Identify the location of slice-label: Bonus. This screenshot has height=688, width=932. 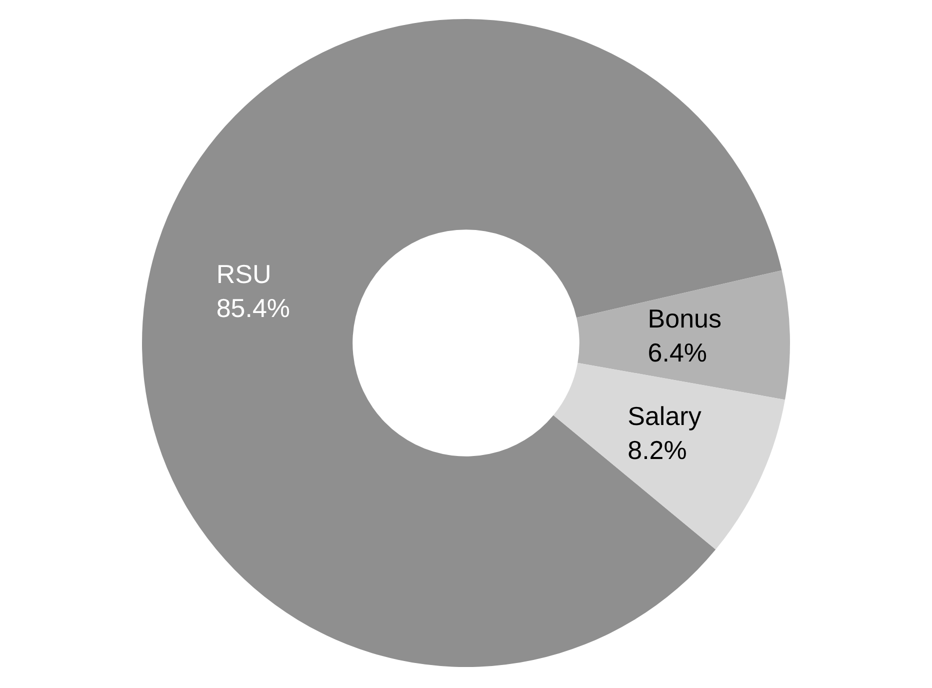
(685, 319).